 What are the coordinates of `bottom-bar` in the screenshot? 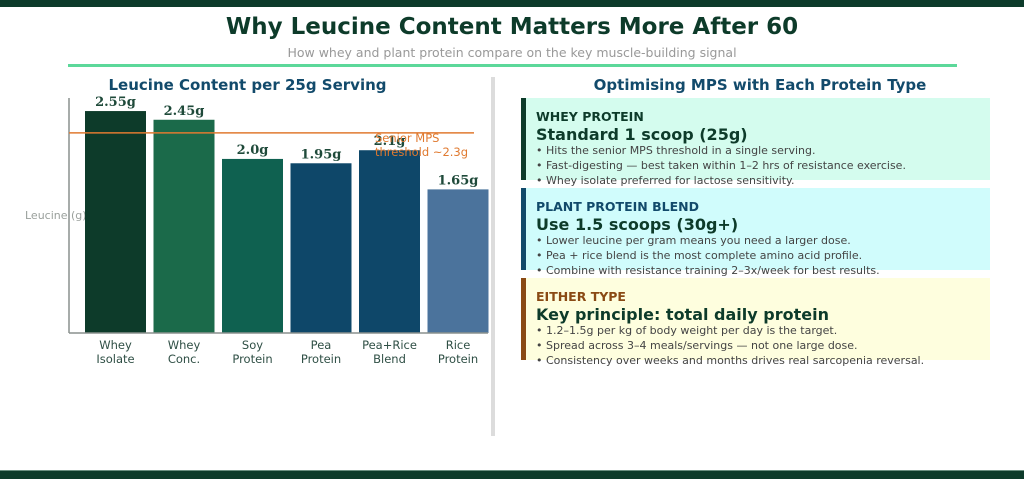 It's located at (512, 474).